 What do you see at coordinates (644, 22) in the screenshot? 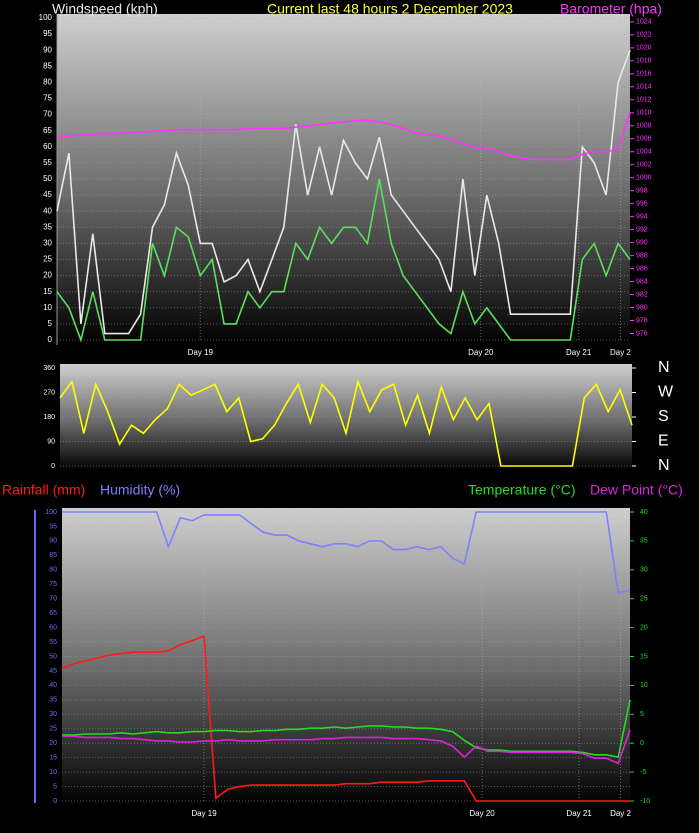
I see `y2-tick-label: 1024` at bounding box center [644, 22].